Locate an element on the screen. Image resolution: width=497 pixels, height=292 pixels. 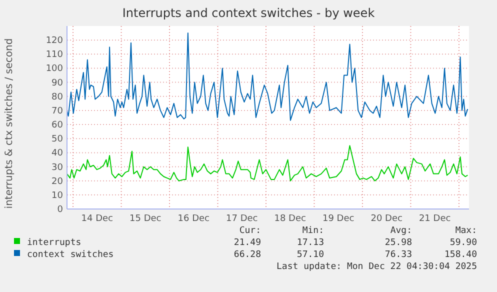
y-axis-title: interrupts & ctx switches / second is located at coordinates (9, 123).